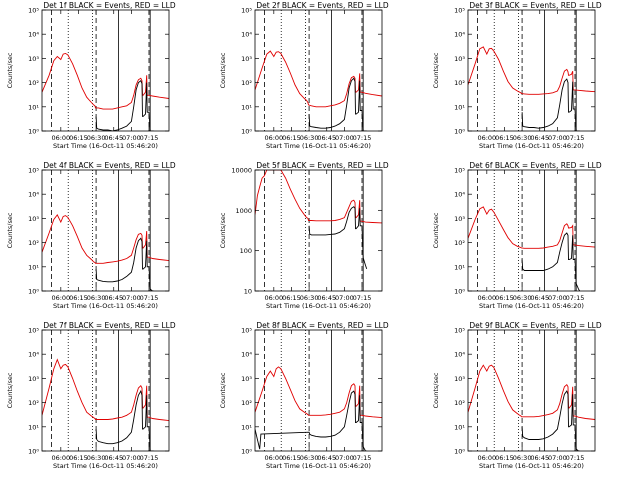 The height and width of the screenshot is (480, 640). What do you see at coordinates (322, 325) in the screenshot?
I see `panel-title: Det 8f BLACK = Events, RED = LLD` at bounding box center [322, 325].